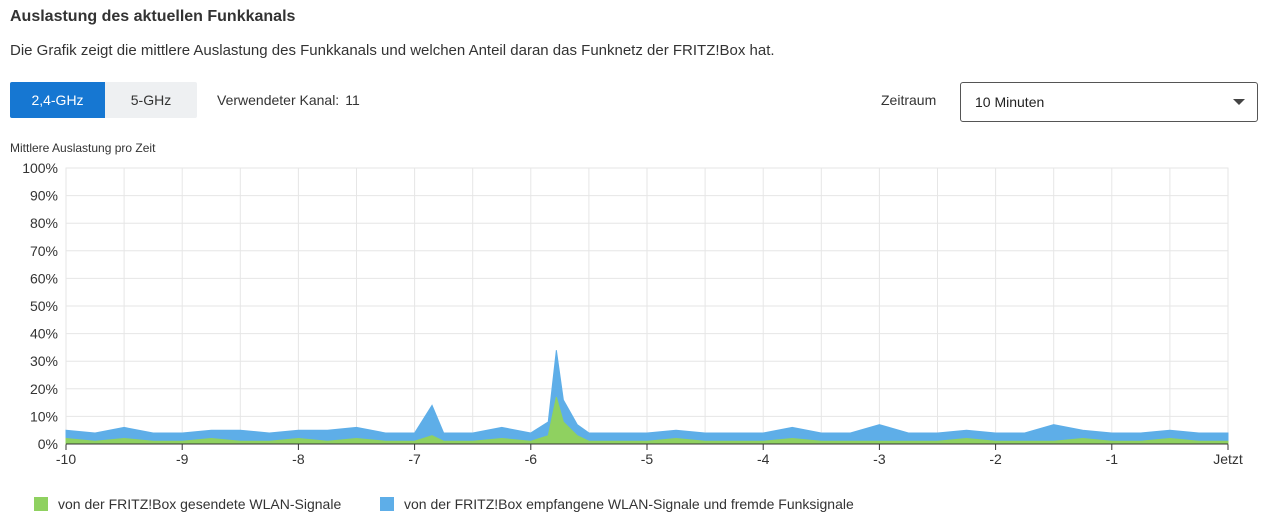  What do you see at coordinates (1109, 102) in the screenshot?
I see `zeitraum-select: 10 Minuten` at bounding box center [1109, 102].